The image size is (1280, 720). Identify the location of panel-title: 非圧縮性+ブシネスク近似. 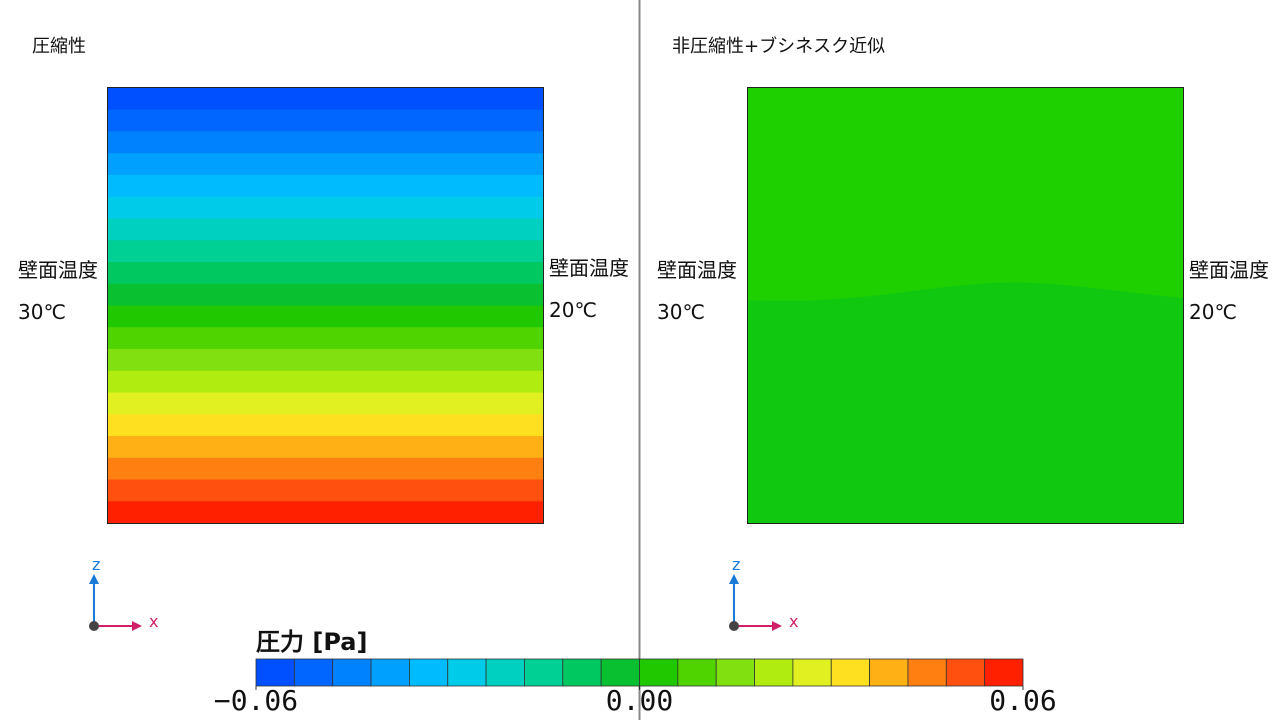
(778, 46).